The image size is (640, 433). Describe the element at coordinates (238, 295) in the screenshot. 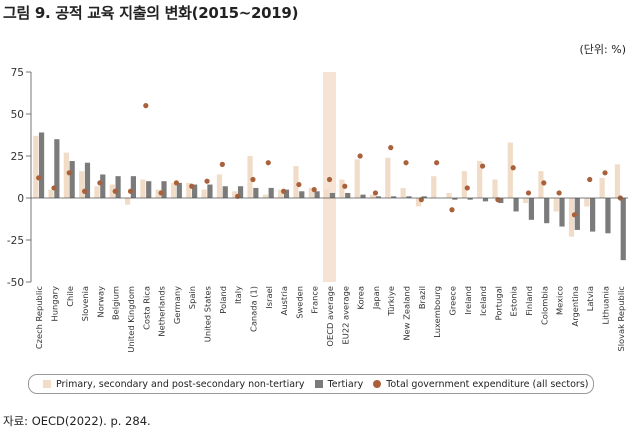

I see `x-tick-label: Italy` at that location.